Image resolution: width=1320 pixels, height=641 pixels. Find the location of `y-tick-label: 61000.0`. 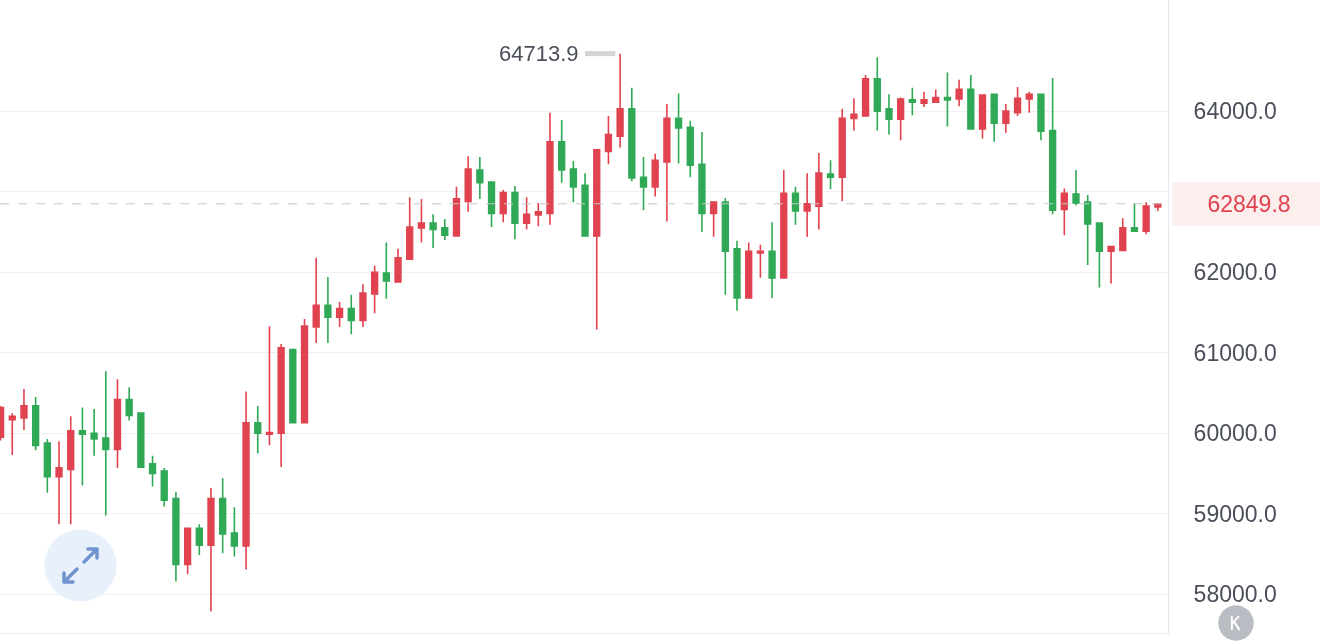

y-tick-label: 61000.0 is located at coordinates (1235, 352).